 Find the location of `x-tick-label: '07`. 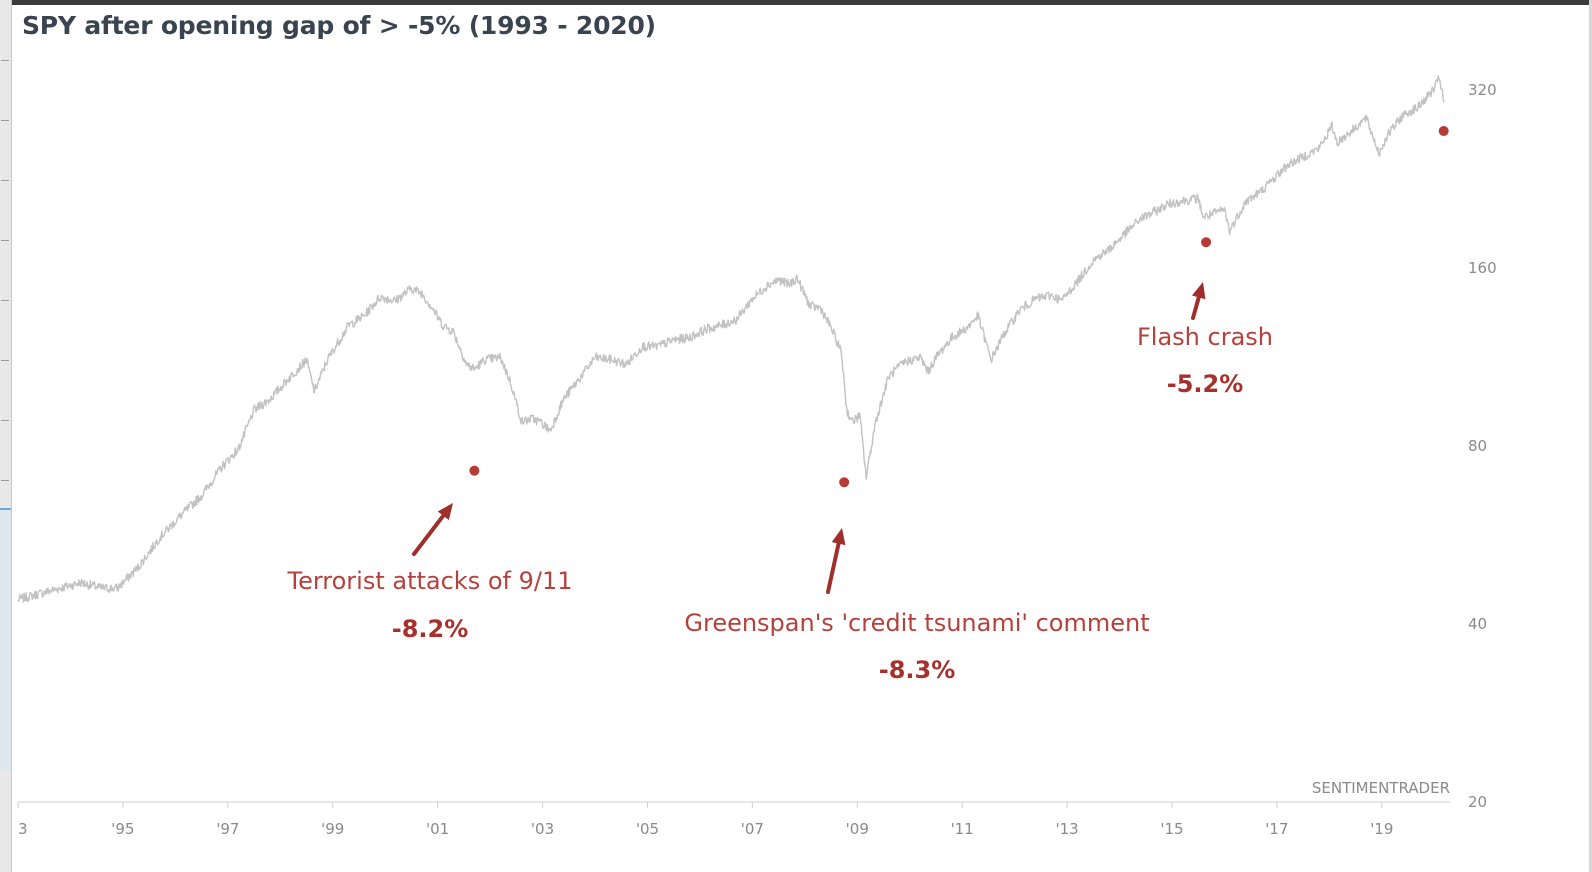

x-tick-label: '07 is located at coordinates (752, 829).